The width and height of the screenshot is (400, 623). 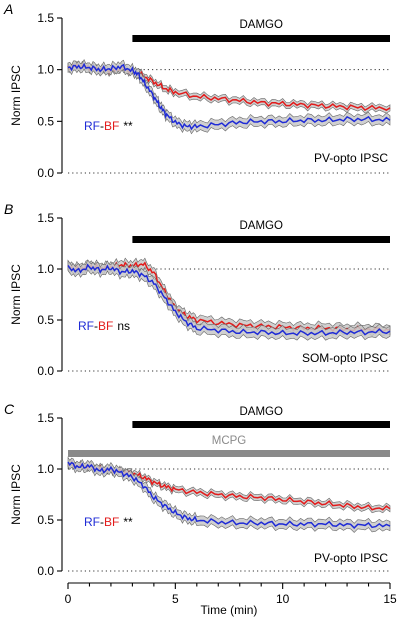 I want to click on x-tick-label: 0, so click(x=68, y=599).